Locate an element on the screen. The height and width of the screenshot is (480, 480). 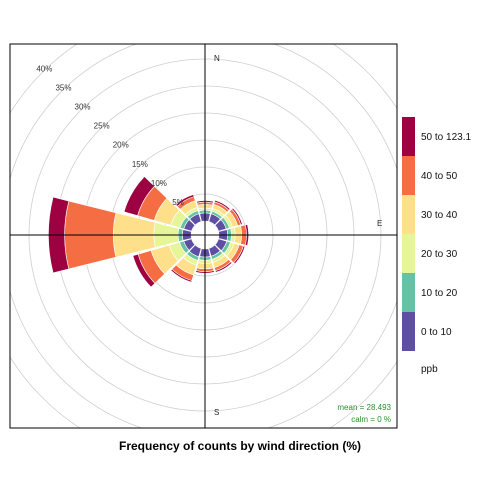
direction-label-south: S is located at coordinates (216, 412).